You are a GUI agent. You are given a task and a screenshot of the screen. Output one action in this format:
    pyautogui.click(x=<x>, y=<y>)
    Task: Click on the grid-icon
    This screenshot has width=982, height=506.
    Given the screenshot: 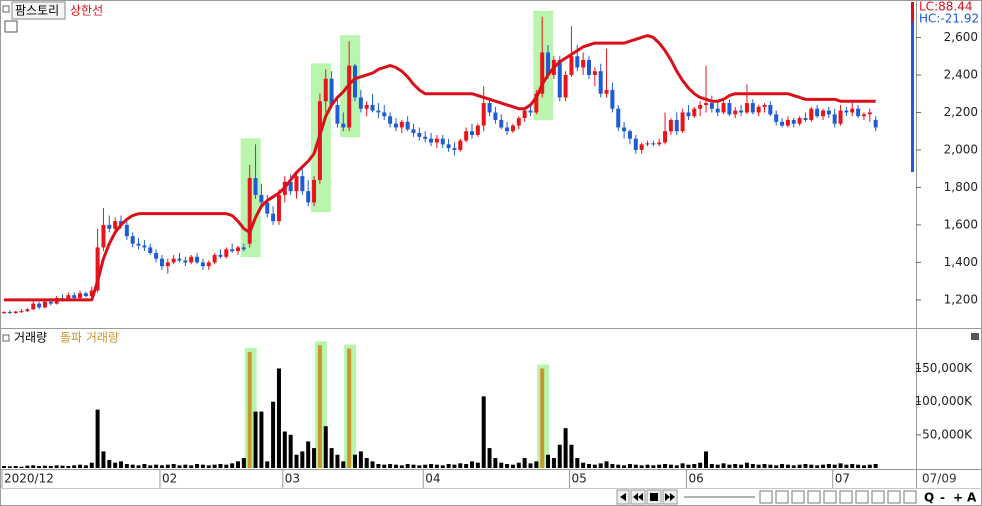 What is the action you would take?
    pyautogui.click(x=11, y=26)
    